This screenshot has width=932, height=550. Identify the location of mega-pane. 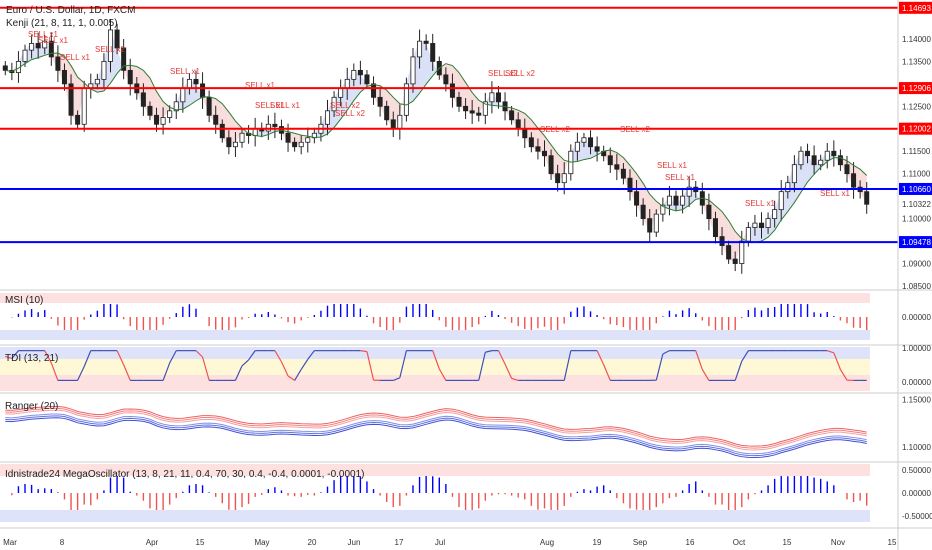
(436, 493).